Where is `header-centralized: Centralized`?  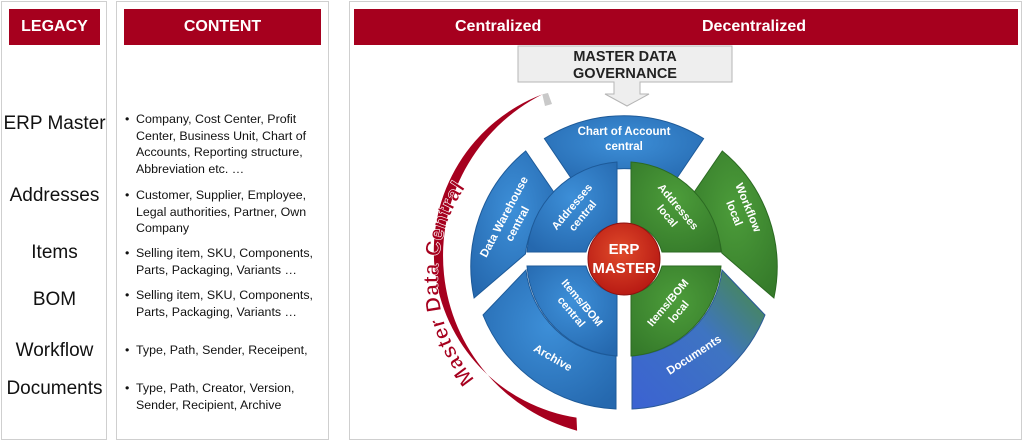
header-centralized: Centralized is located at coordinates (498, 26).